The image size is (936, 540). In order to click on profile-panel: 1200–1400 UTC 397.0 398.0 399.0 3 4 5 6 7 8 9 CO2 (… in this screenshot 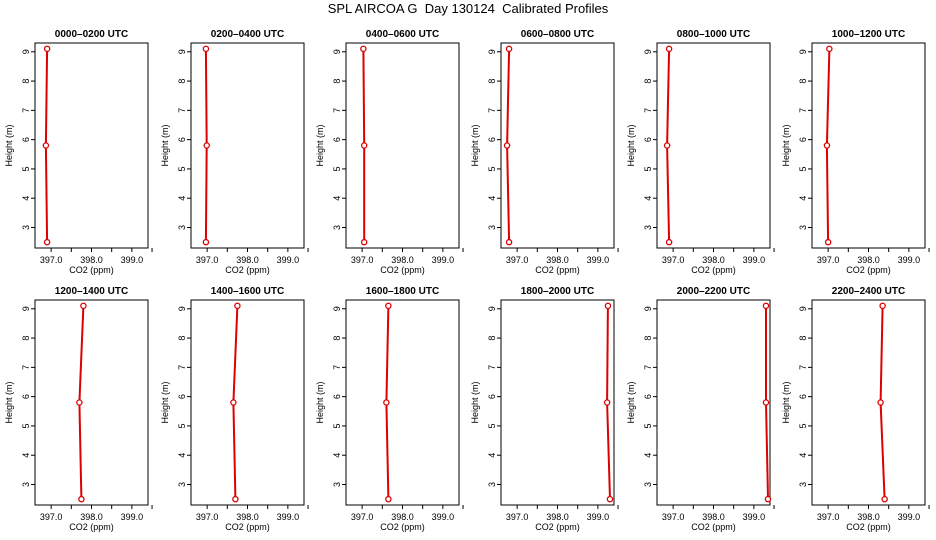, I will do `click(78, 409)`.